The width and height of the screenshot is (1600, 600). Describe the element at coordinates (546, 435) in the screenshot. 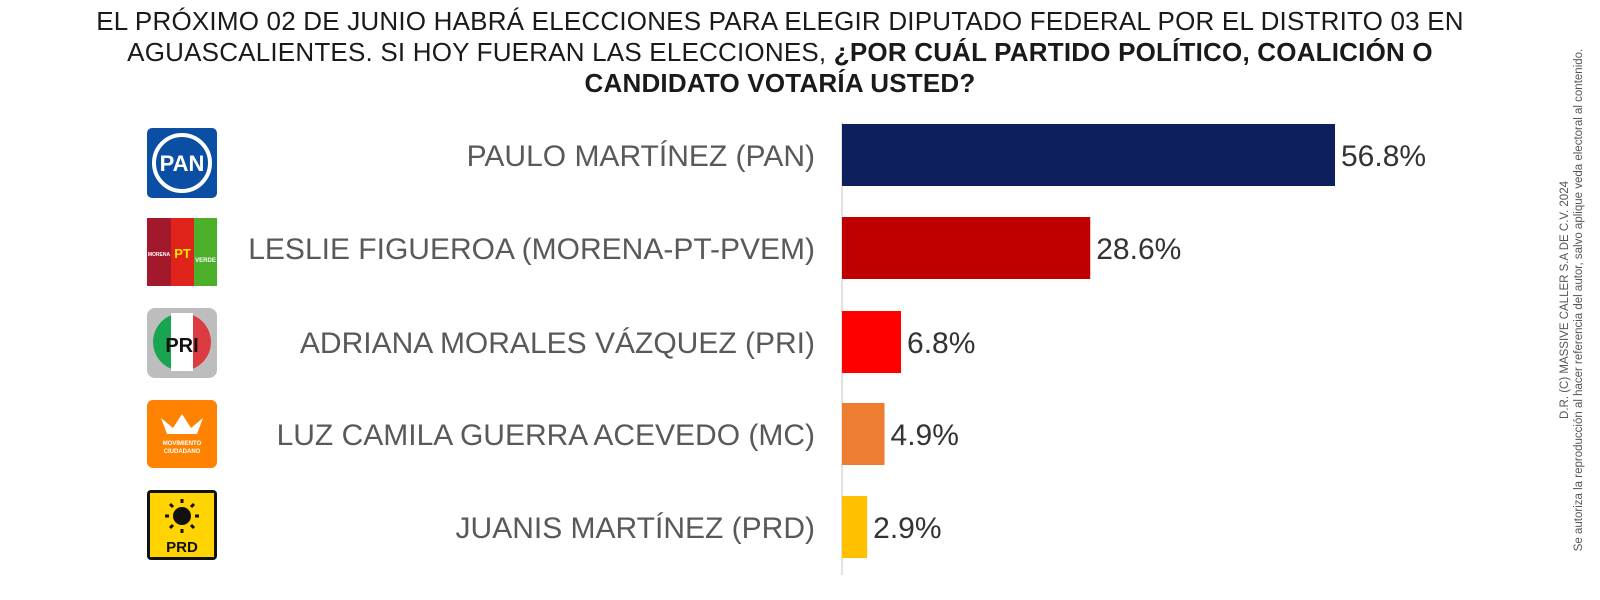

I see `category-label: LUZ CAMILA GUERRA ACEVEDO (MC)` at that location.